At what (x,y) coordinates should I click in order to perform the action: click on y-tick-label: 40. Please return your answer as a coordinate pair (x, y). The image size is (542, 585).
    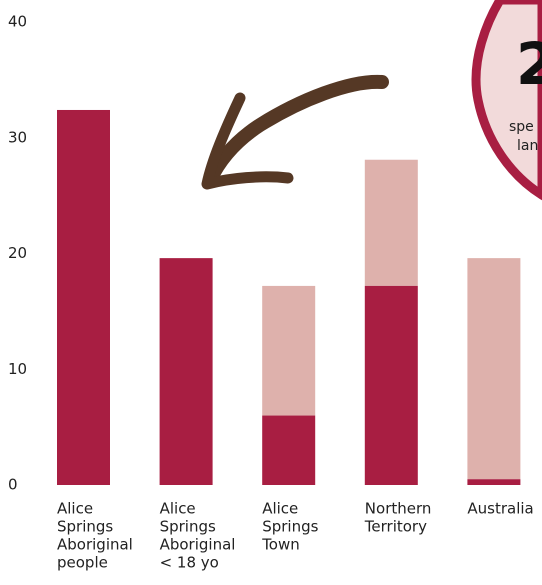
    Looking at the image, I should click on (17, 22).